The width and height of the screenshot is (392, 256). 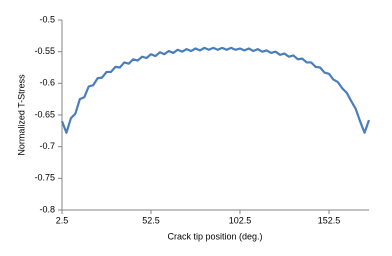 What do you see at coordinates (47, 146) in the screenshot?
I see `y-tick-label: -0.7` at bounding box center [47, 146].